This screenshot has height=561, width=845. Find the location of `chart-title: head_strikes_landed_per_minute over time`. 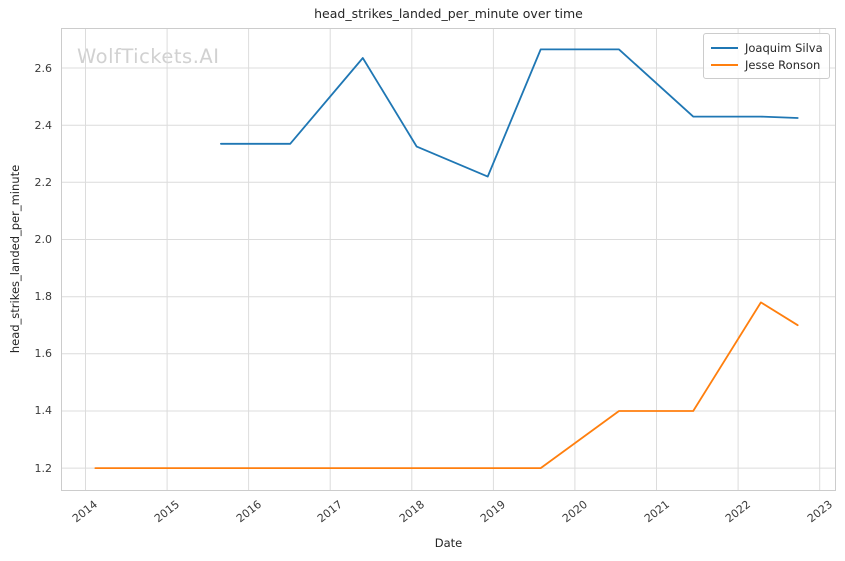

chart-title: head_strikes_landed_per_minute over time is located at coordinates (448, 13).